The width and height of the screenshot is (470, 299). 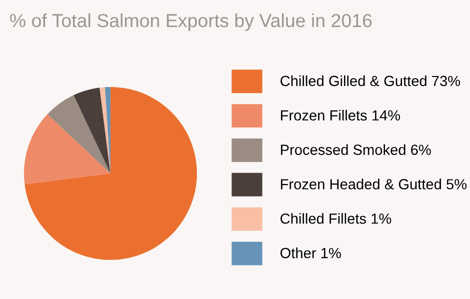 I want to click on legend-label: Processed Smoked 6%, so click(x=355, y=149).